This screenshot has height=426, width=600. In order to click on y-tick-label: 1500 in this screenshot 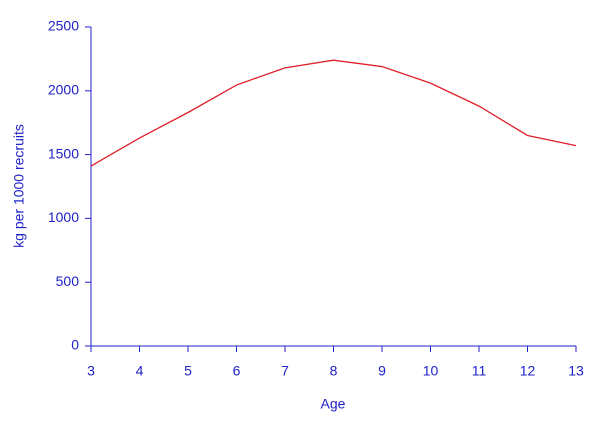, I will do `click(63, 153)`.